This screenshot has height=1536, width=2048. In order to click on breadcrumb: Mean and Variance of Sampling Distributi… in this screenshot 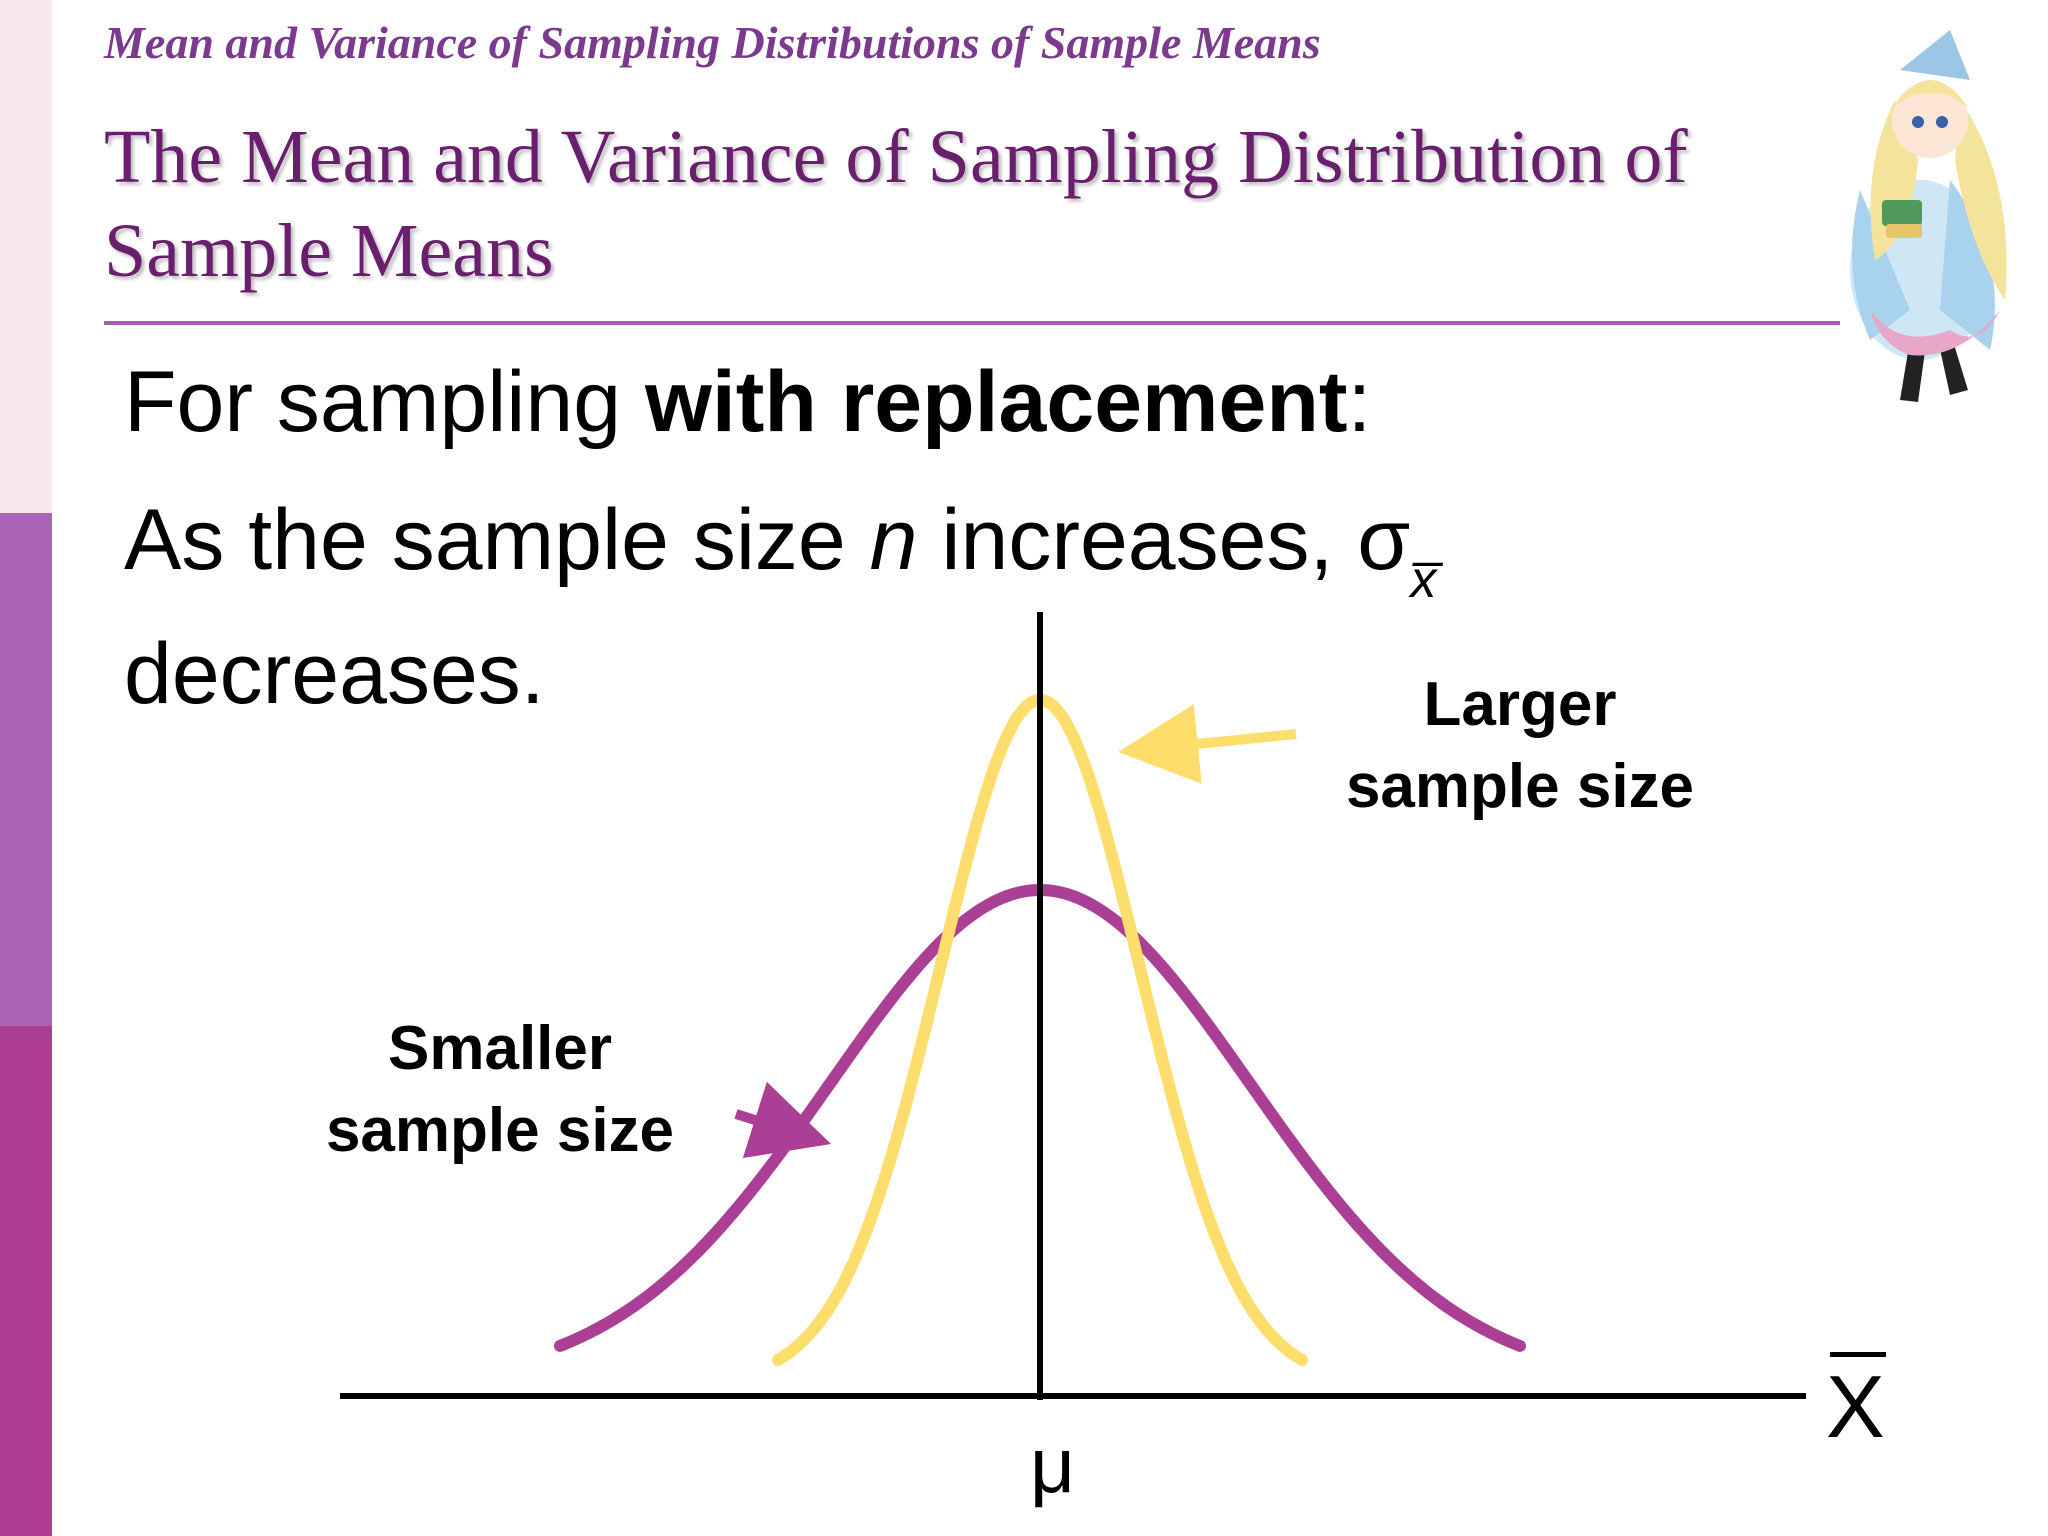, I will do `click(712, 42)`.